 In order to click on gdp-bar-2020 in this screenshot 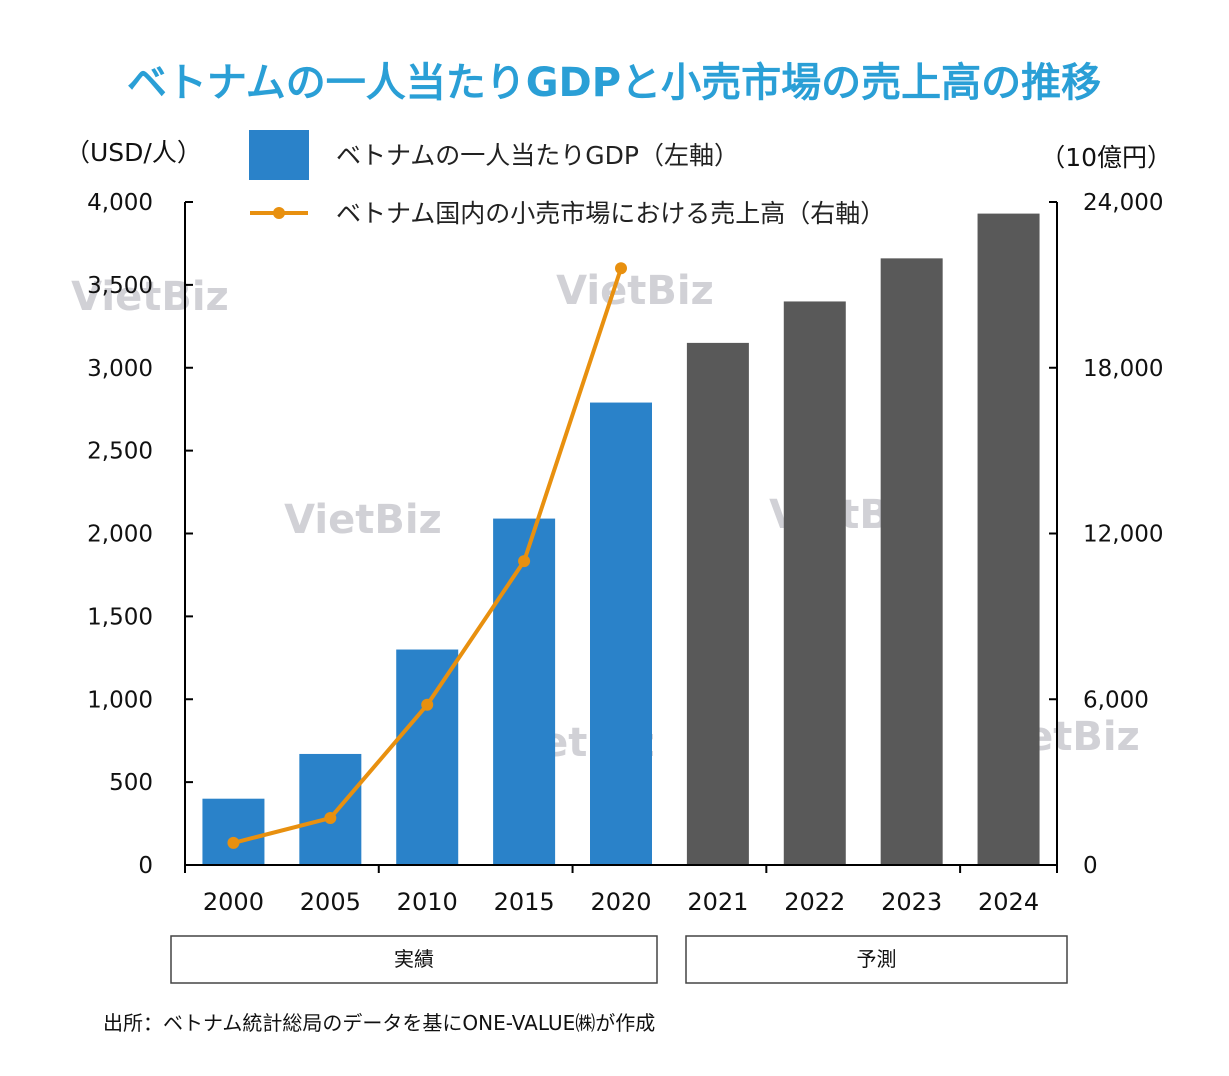, I will do `click(621, 633)`.